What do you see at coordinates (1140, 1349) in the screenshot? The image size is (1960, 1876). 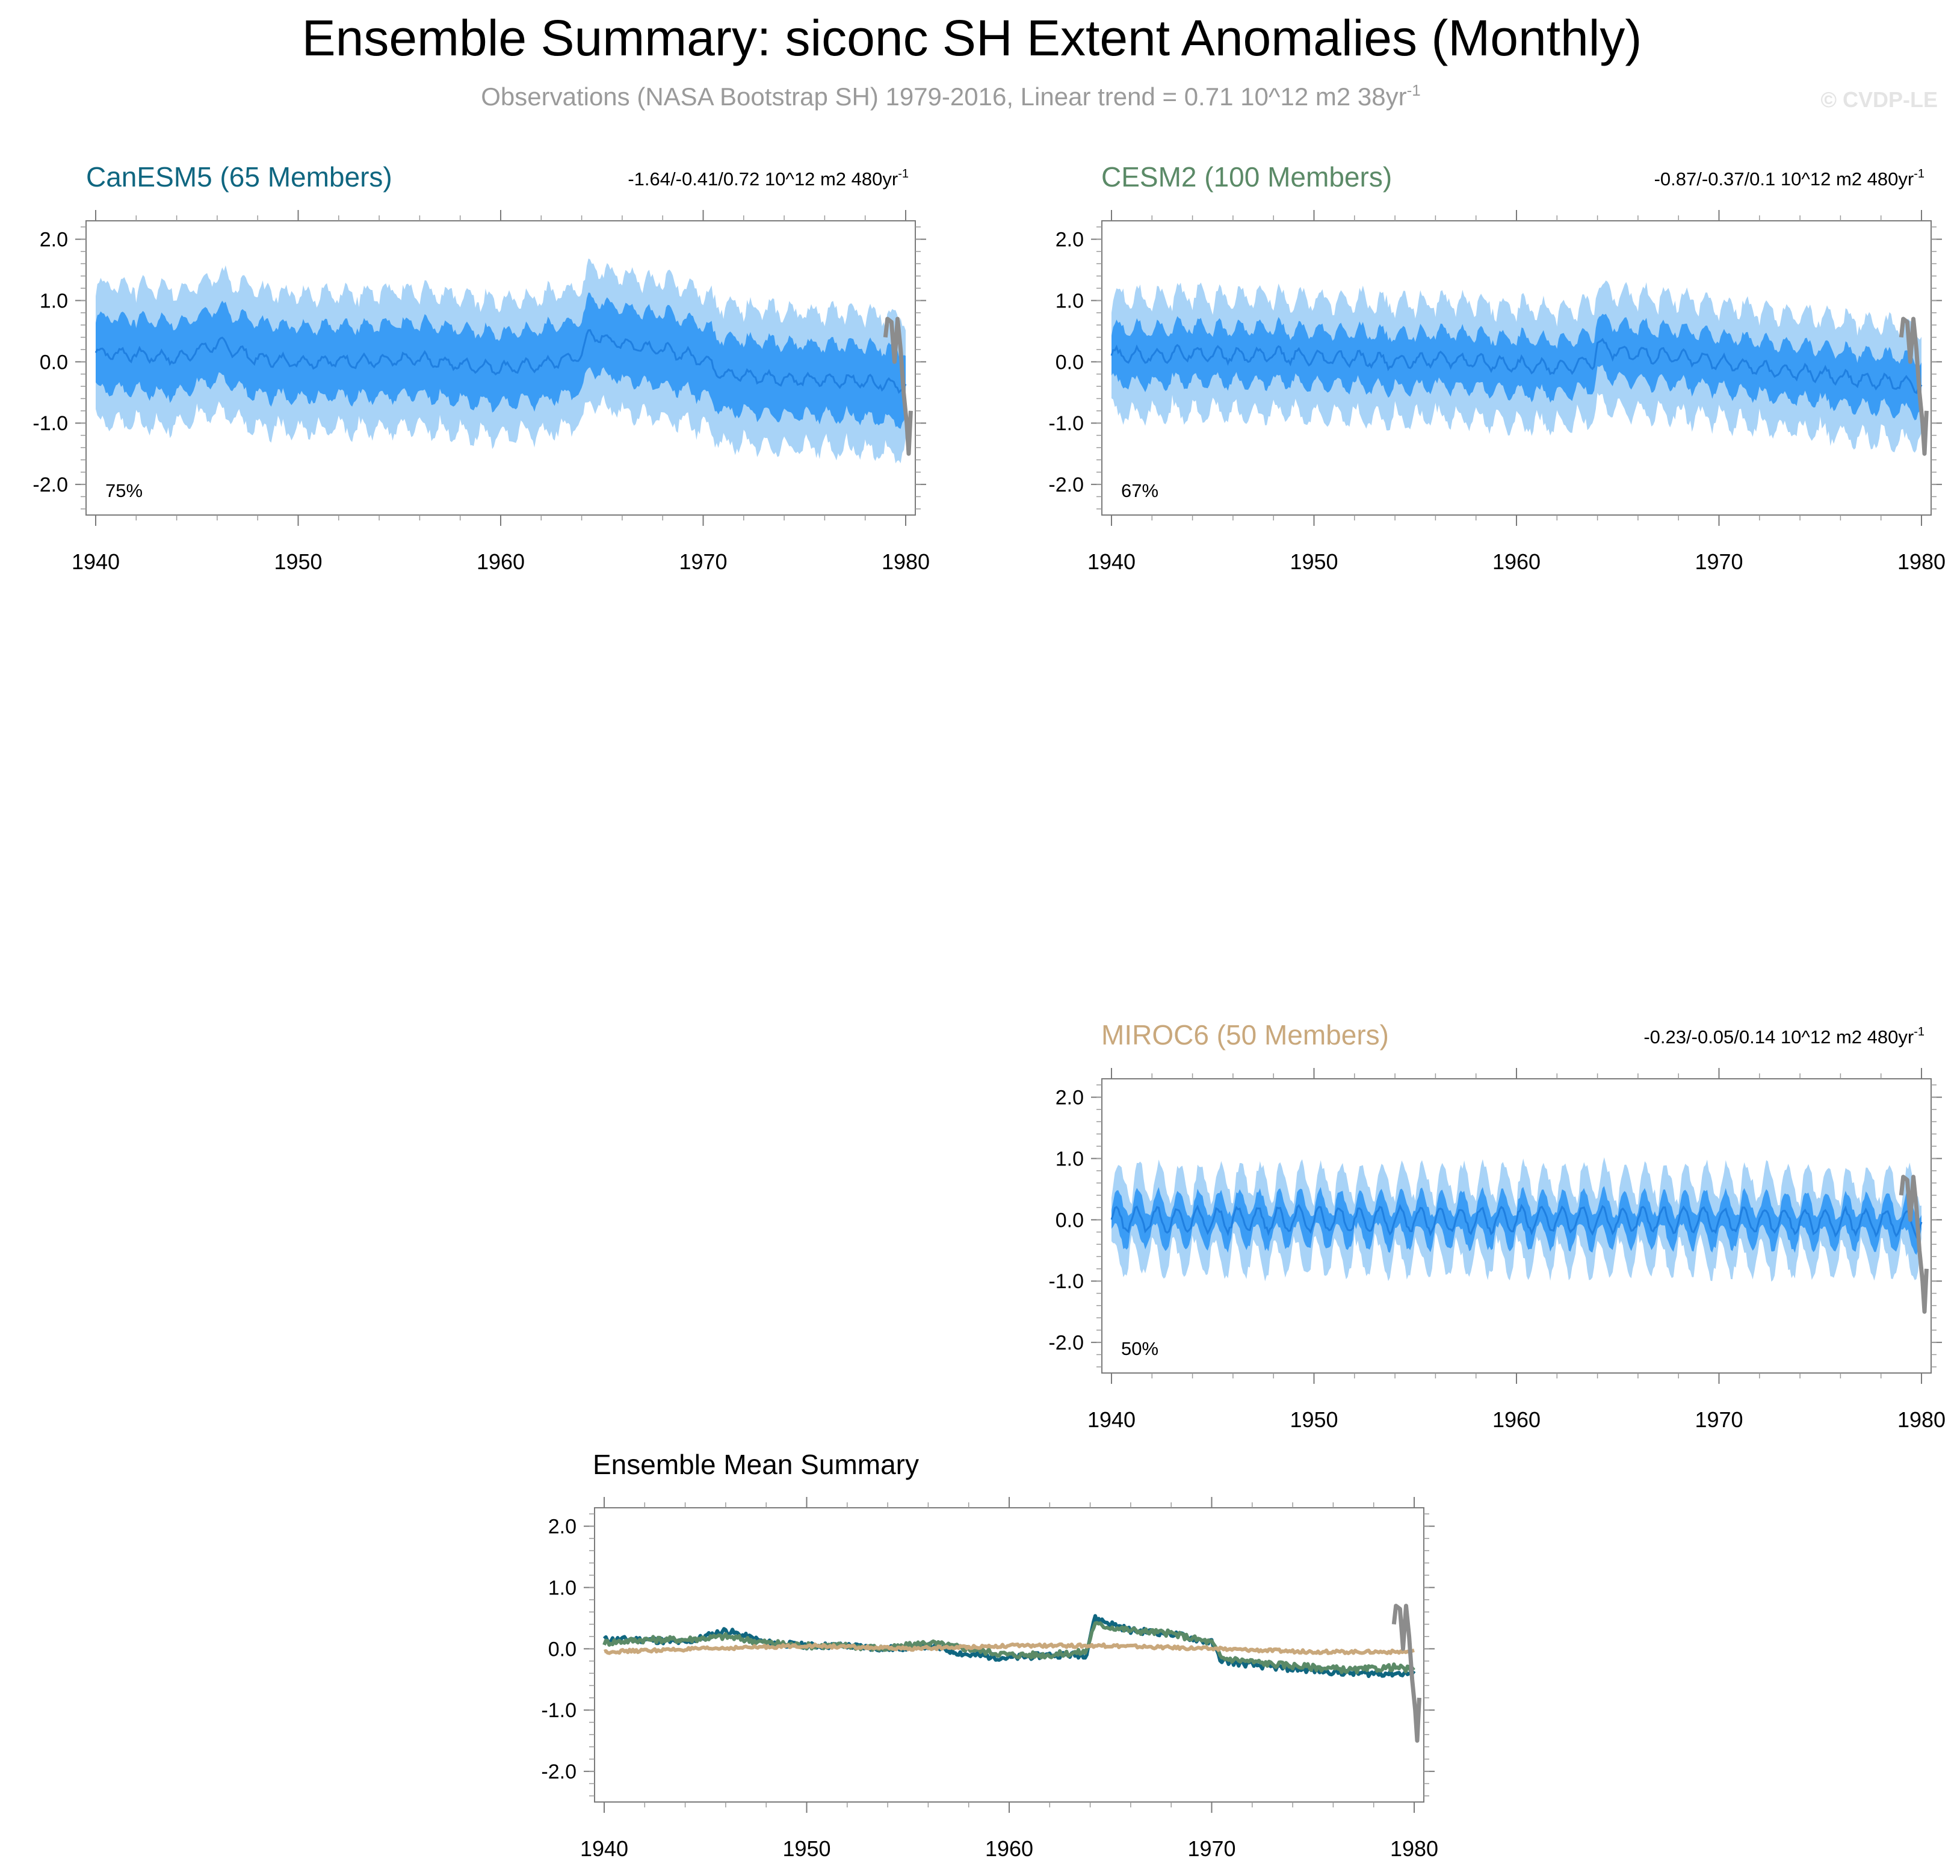 I see `percent-label: 50%` at bounding box center [1140, 1349].